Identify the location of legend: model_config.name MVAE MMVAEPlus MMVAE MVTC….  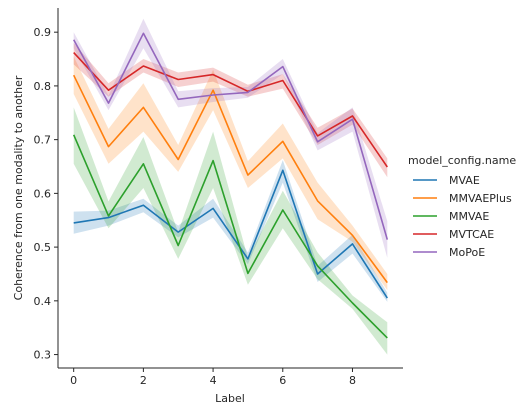
(462, 206).